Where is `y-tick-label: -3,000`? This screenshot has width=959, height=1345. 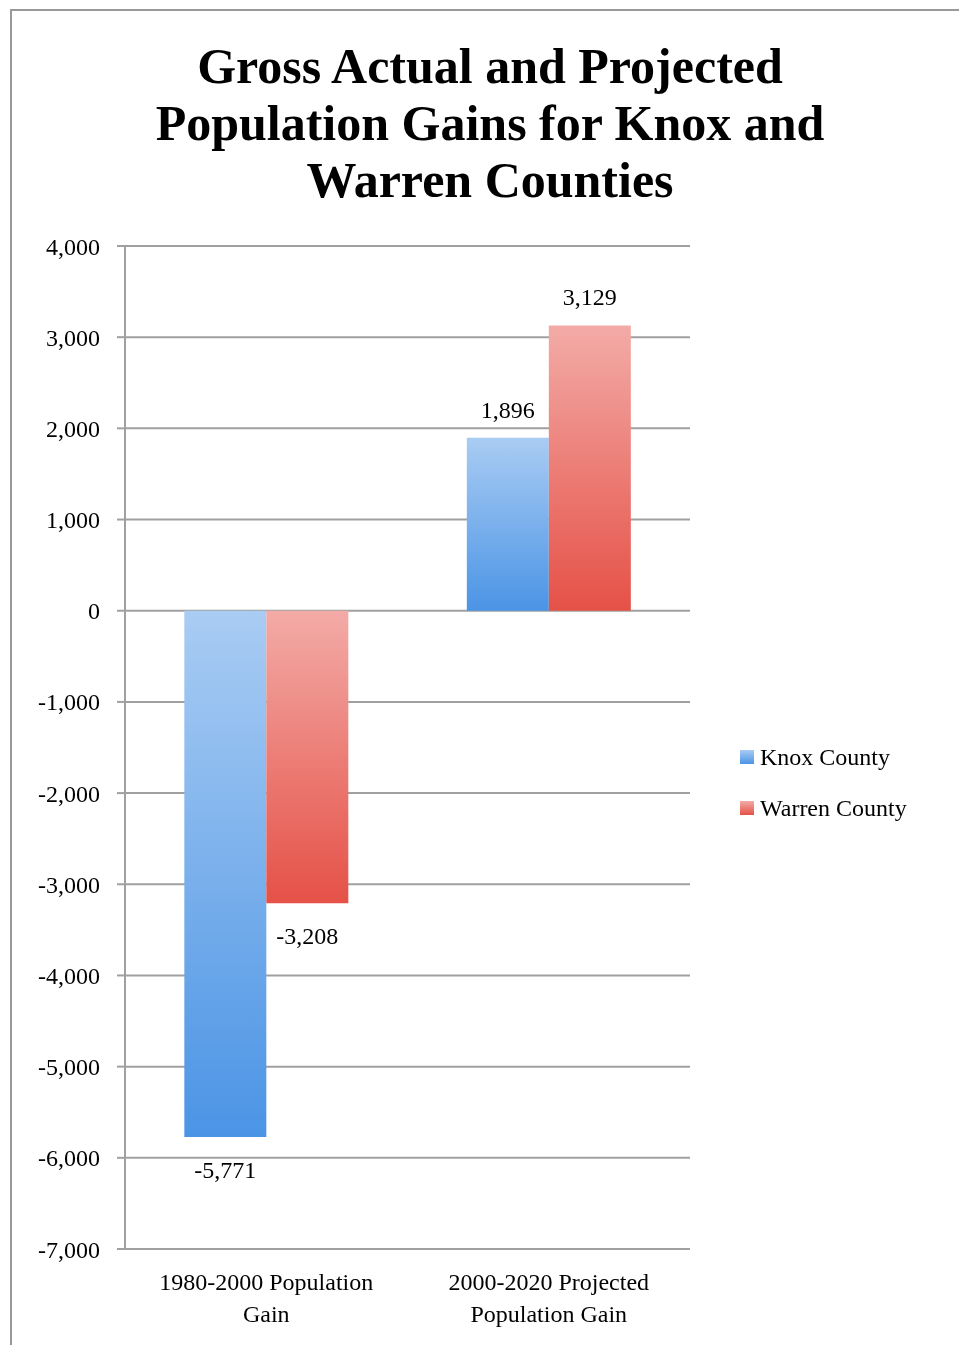
y-tick-label: -3,000 is located at coordinates (69, 884).